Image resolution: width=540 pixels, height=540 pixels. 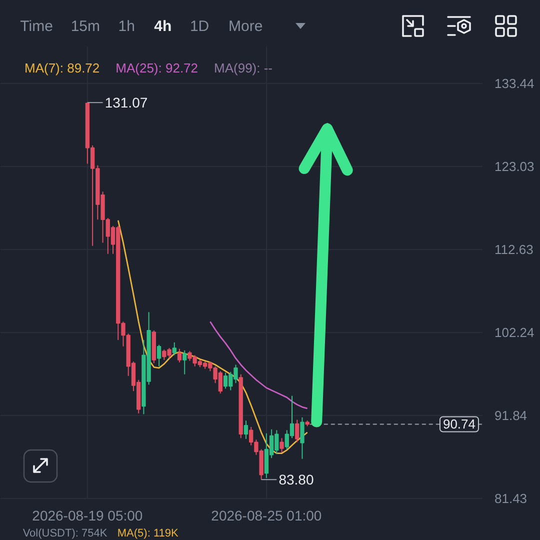 What do you see at coordinates (511, 415) in the screenshot?
I see `y-tick-label: 91.84` at bounding box center [511, 415].